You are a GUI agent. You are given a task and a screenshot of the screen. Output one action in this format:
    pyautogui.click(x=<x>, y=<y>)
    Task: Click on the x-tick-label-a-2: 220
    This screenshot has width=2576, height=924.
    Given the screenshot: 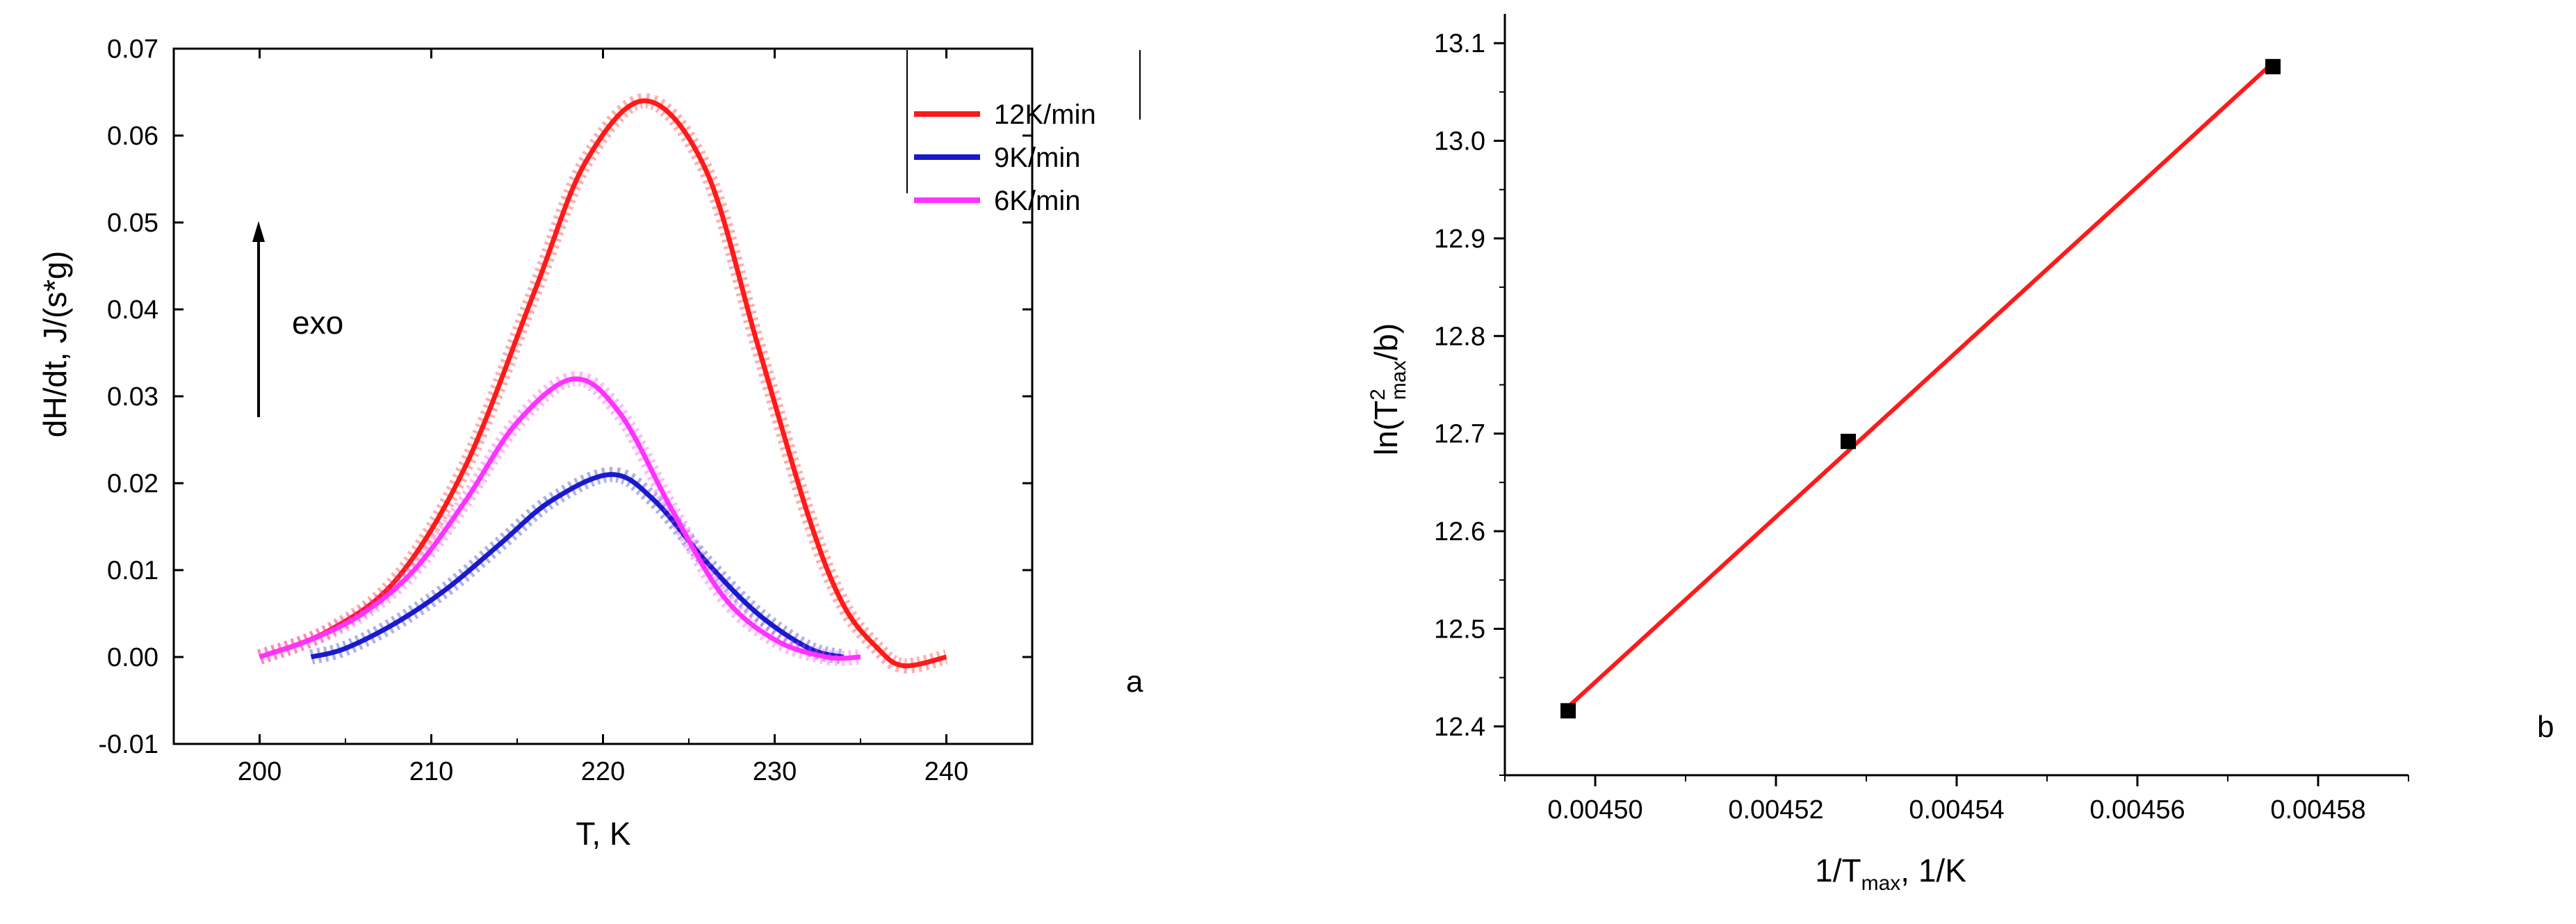 What is the action you would take?
    pyautogui.click(x=603, y=771)
    